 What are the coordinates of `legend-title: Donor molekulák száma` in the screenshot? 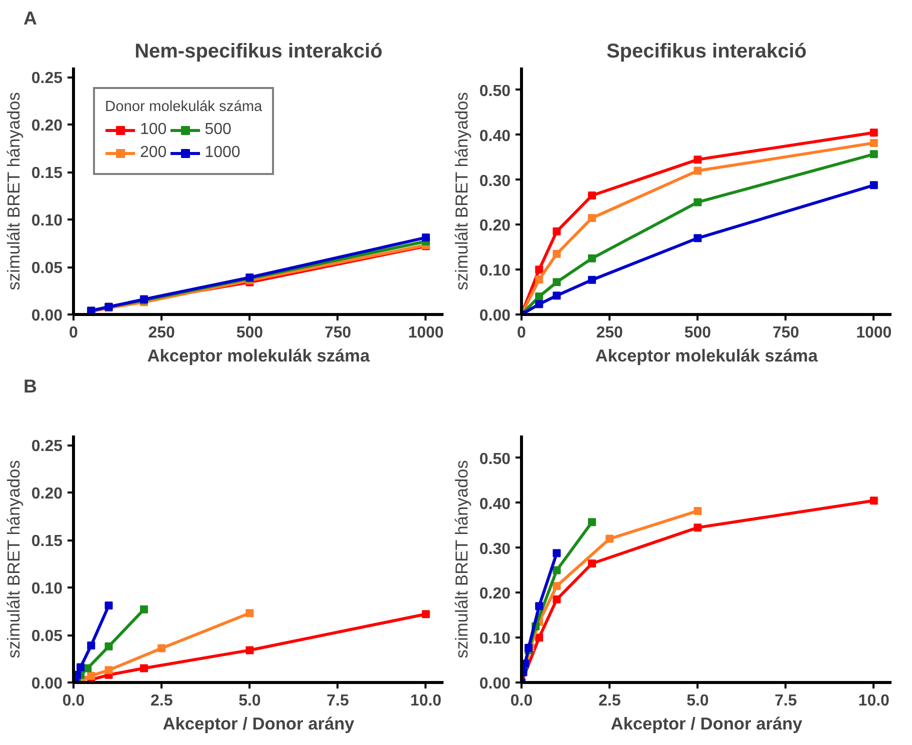 It's located at (183, 107).